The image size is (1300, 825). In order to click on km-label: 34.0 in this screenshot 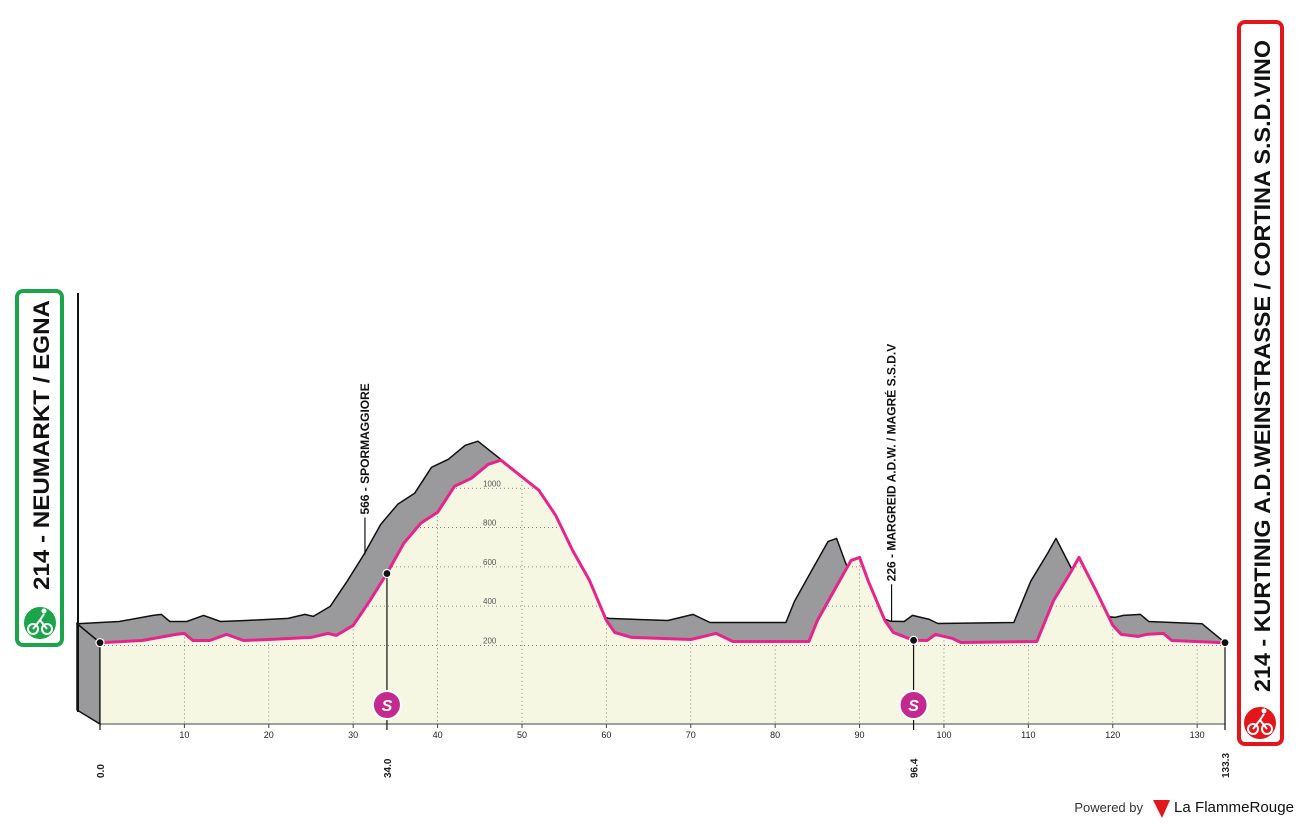, I will do `click(388, 768)`.